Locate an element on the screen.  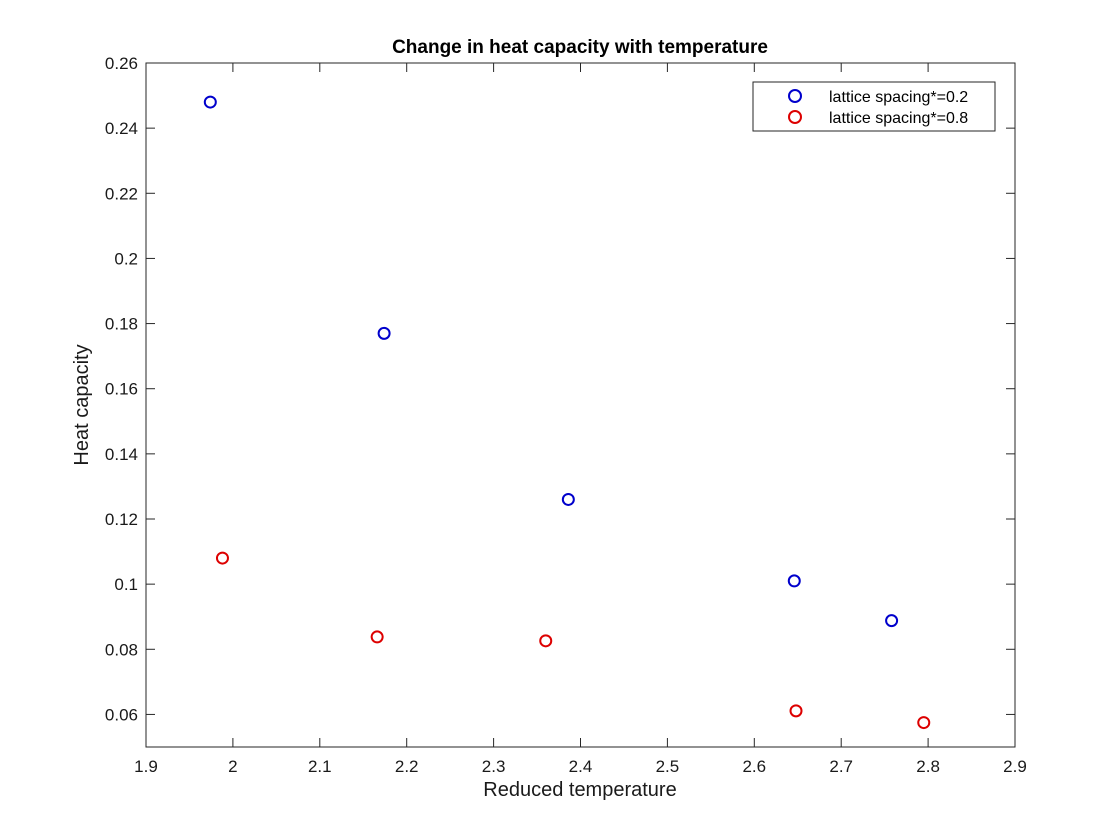
y-axis-label: Heat capacity is located at coordinates (82, 404).